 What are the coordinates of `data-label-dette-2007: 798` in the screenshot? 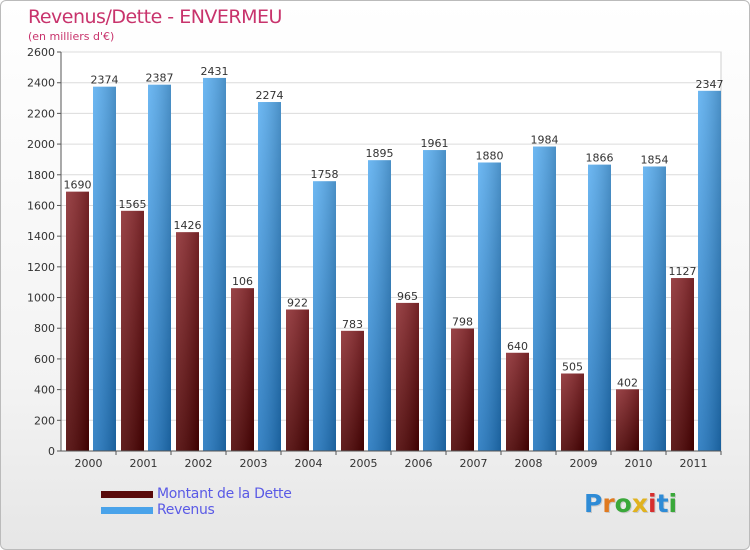 It's located at (462, 322).